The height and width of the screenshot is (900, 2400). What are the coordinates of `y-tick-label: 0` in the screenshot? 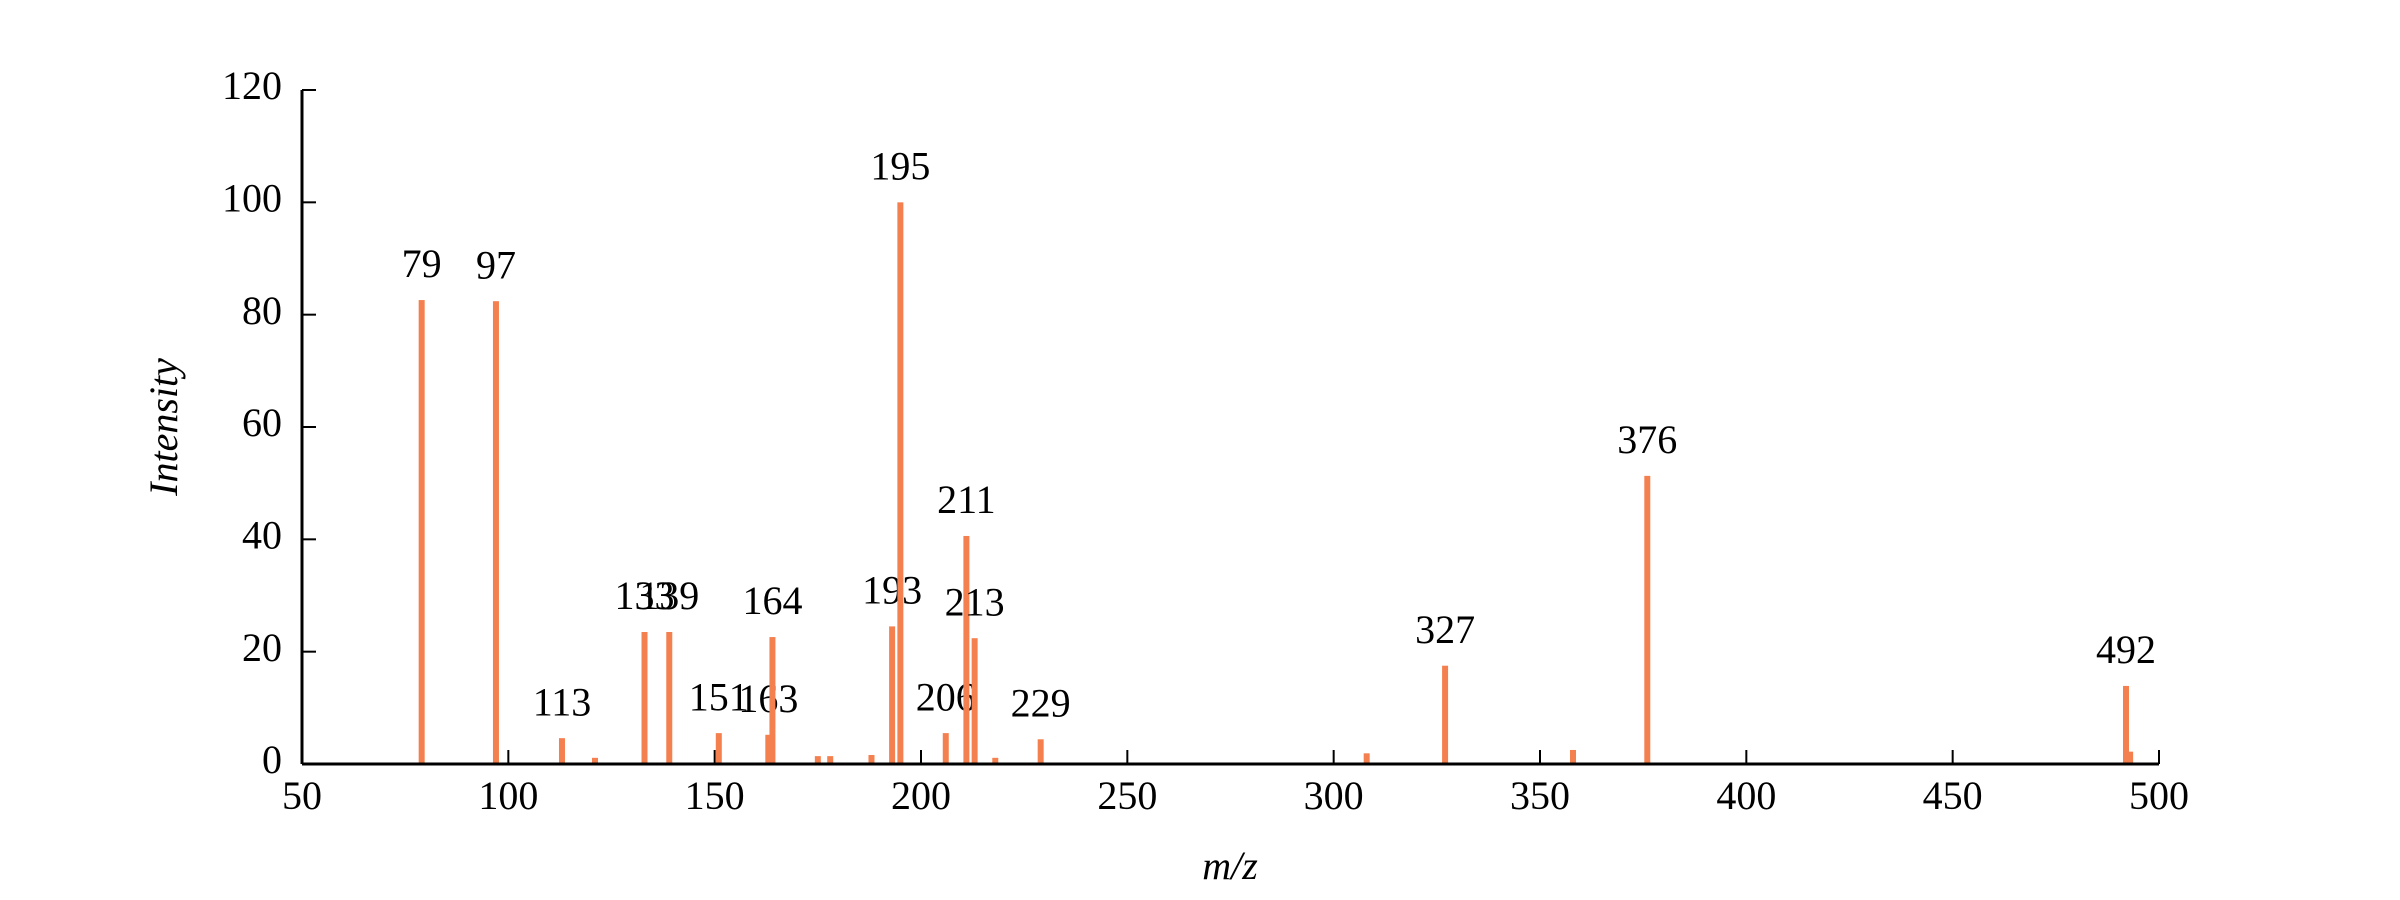 It's located at (272, 759).